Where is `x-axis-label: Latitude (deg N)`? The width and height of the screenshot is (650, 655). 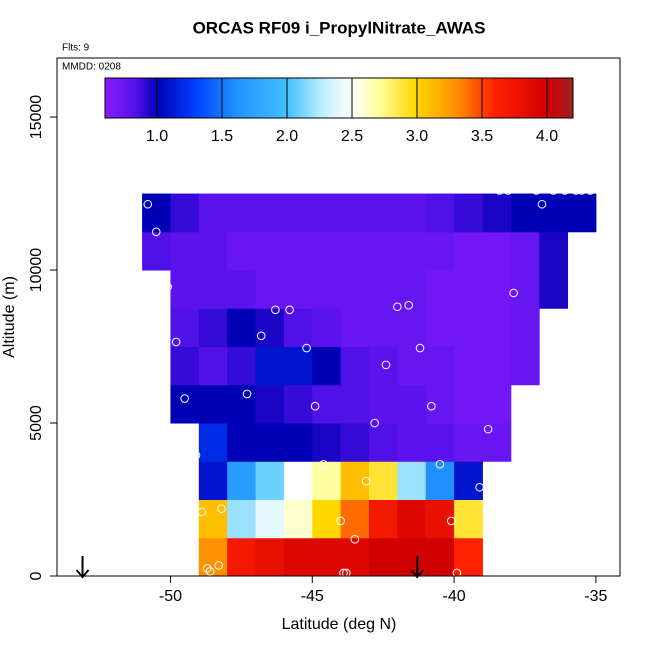 x-axis-label: Latitude (deg N) is located at coordinates (339, 624).